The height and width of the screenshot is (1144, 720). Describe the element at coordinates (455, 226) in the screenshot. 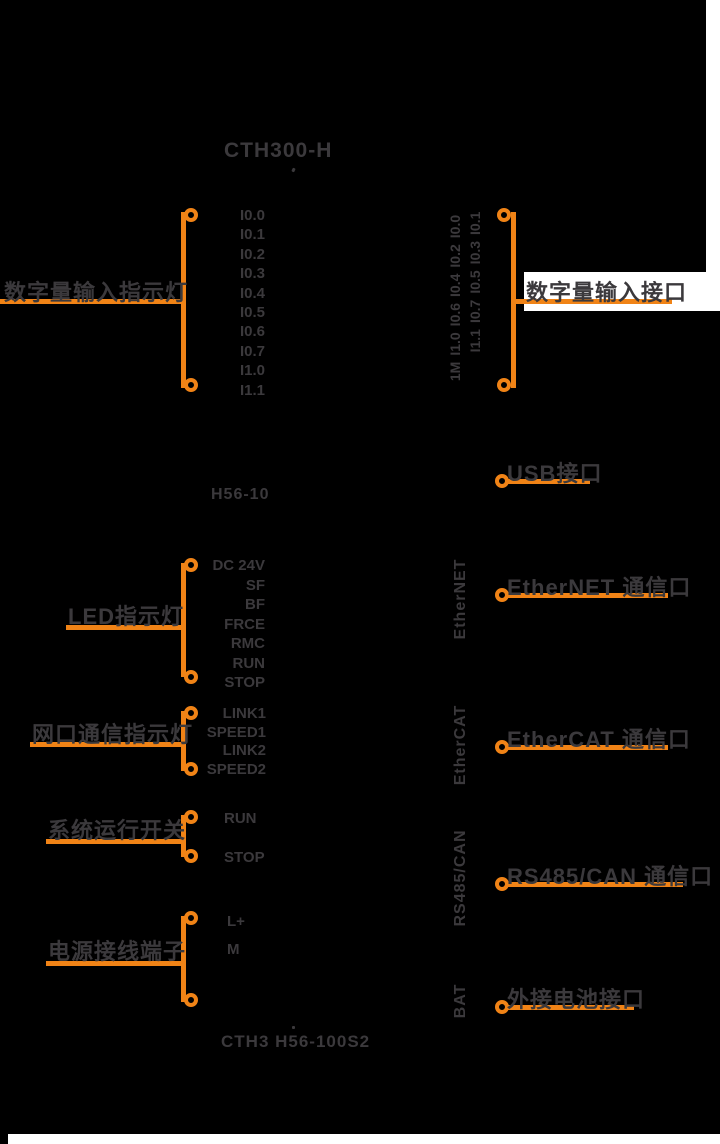

I see `pin-label: I0.0` at that location.